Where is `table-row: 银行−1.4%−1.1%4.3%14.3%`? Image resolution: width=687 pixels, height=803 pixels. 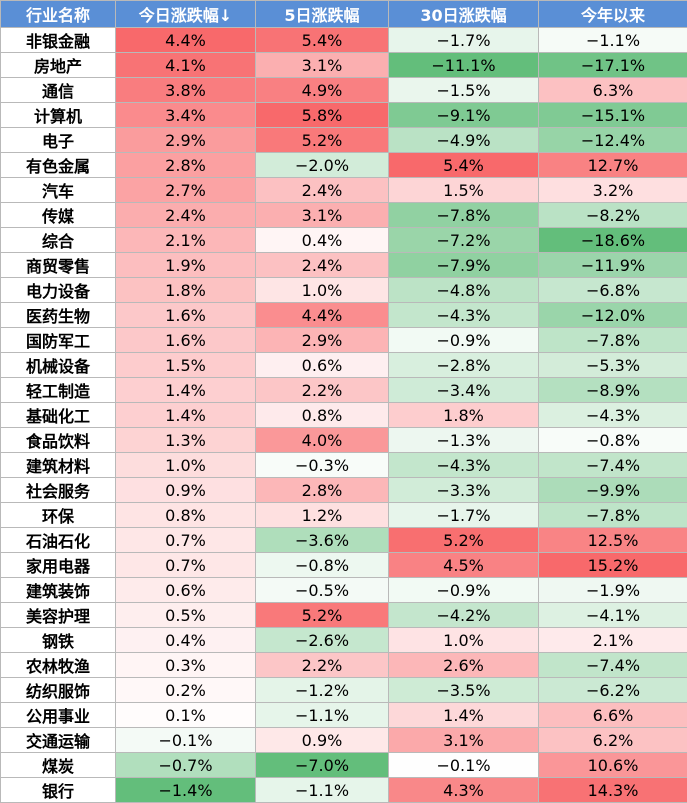 table-row: 银行−1.4%−1.1%4.3%14.3% is located at coordinates (344, 790).